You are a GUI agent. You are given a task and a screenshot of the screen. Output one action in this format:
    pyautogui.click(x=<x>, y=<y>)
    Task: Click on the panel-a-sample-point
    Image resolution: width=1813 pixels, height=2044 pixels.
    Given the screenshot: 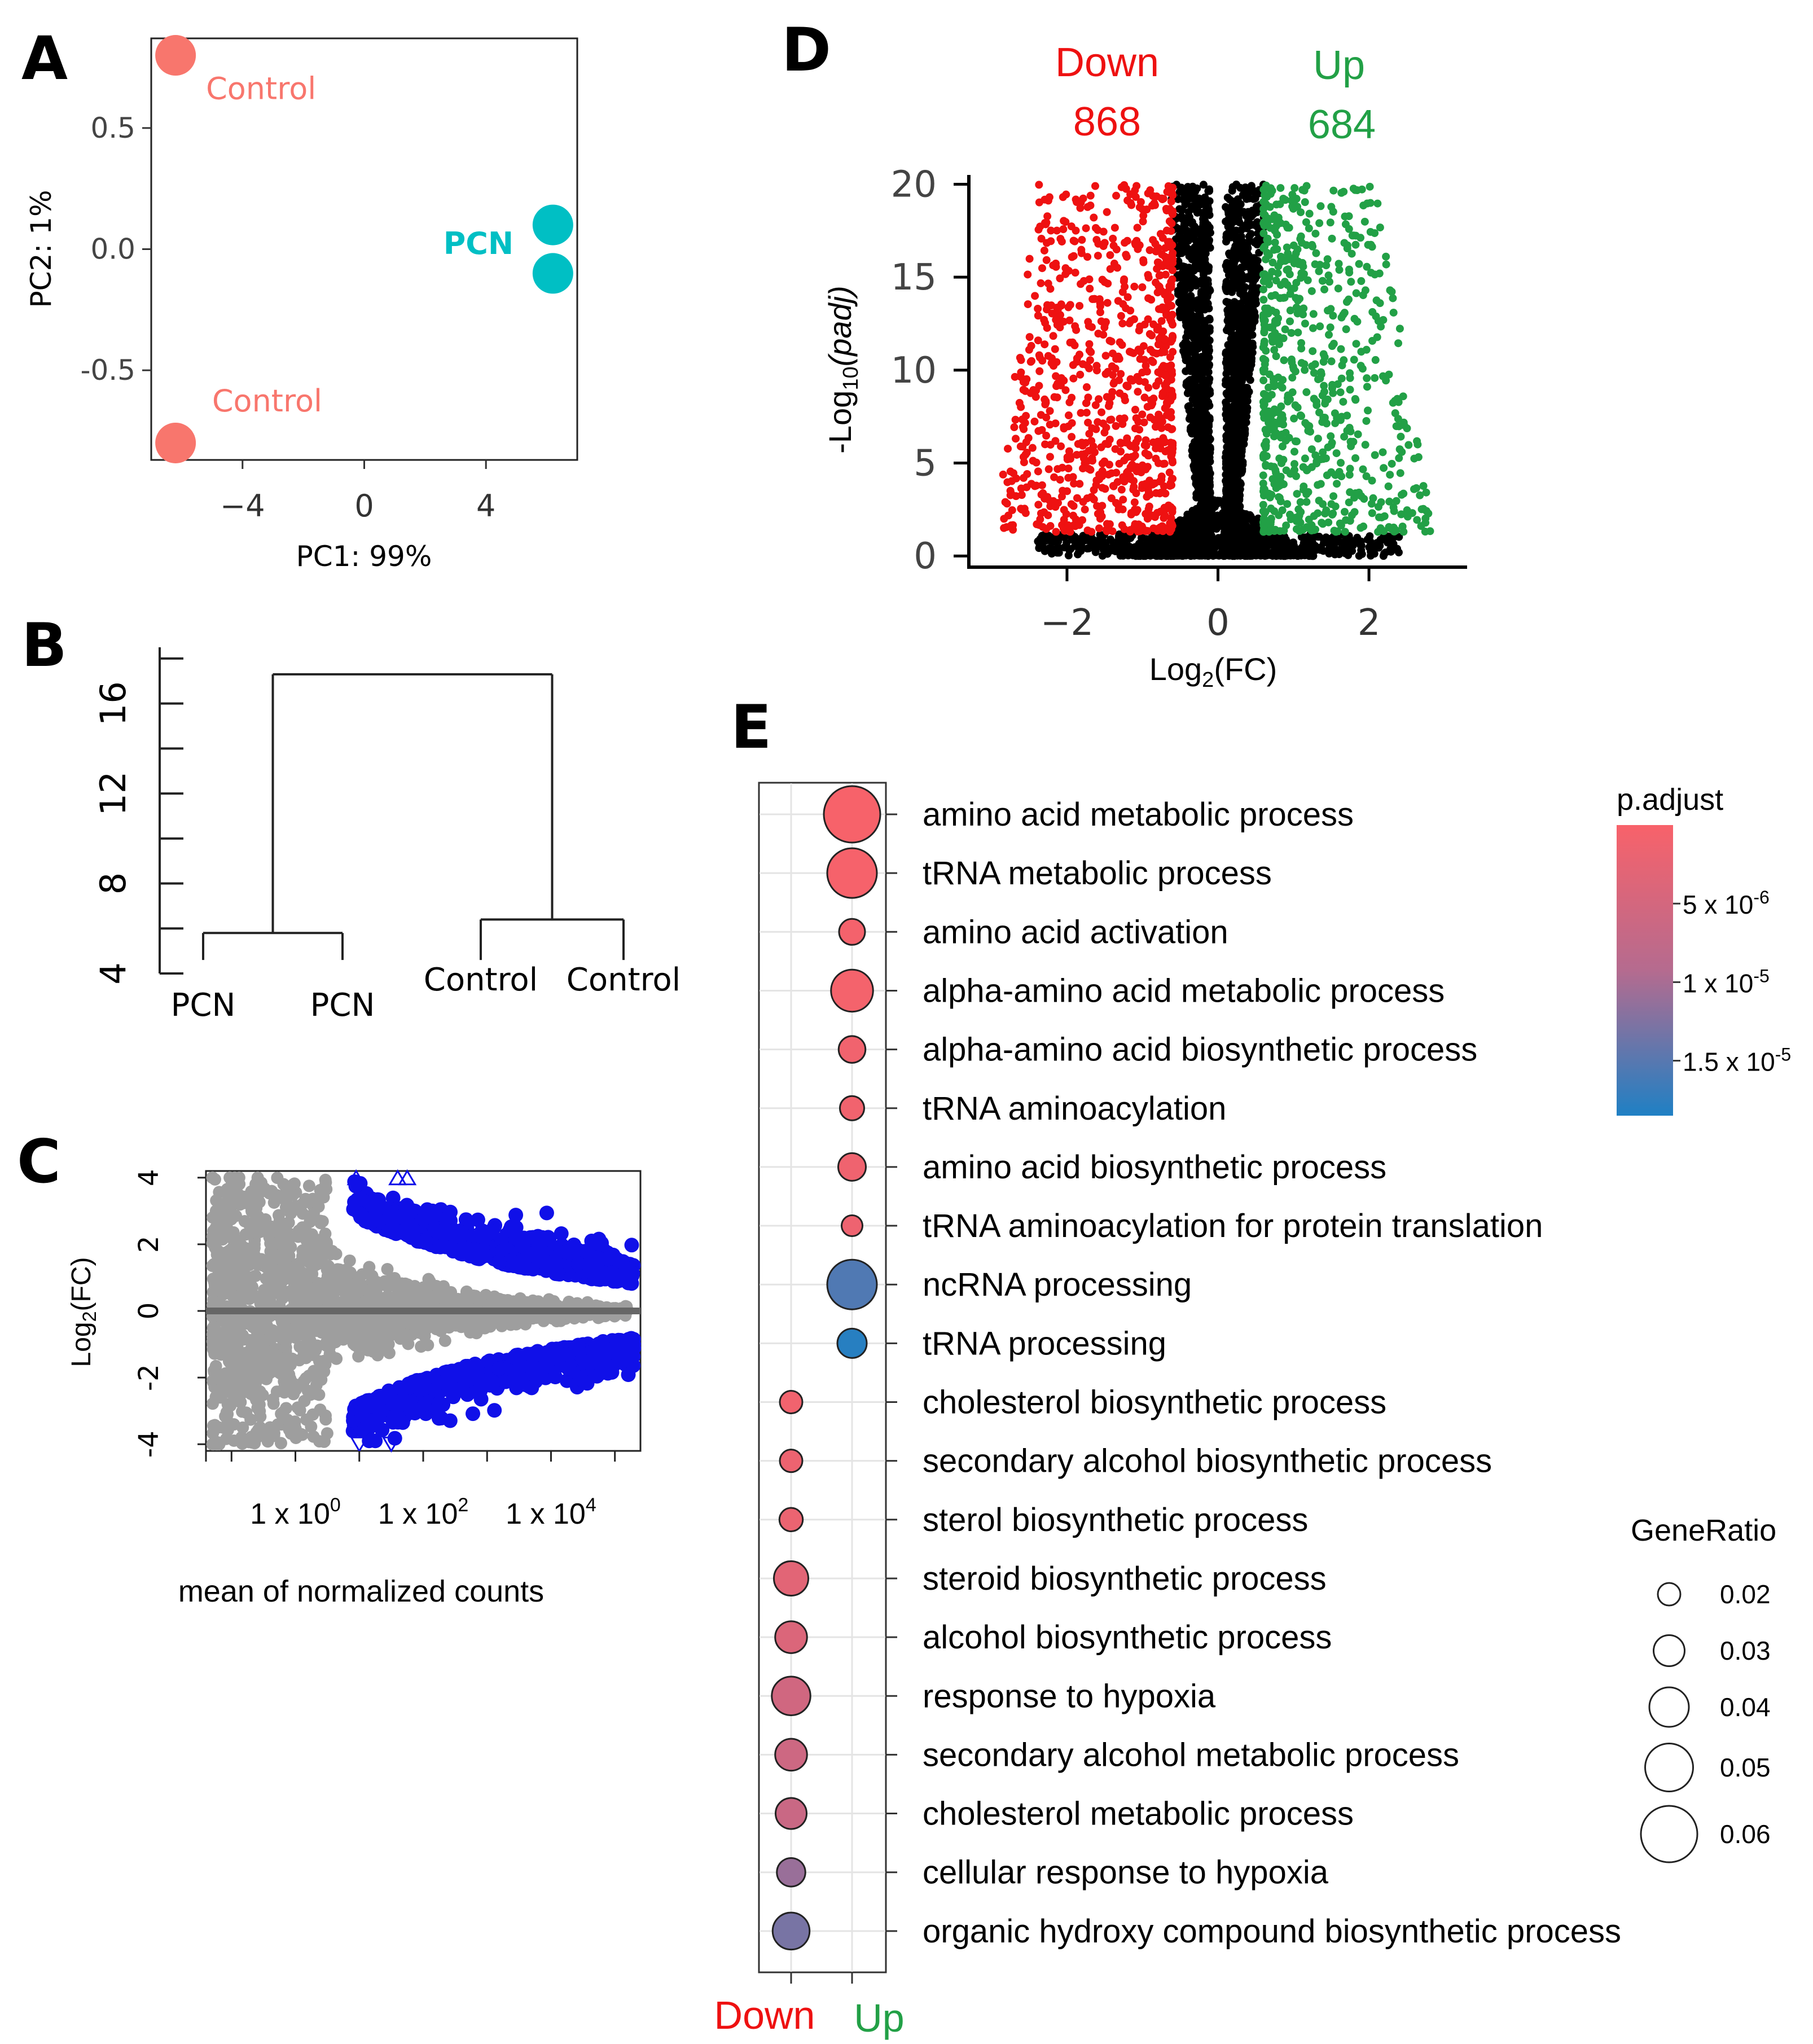 What is the action you would take?
    pyautogui.click(x=175, y=55)
    